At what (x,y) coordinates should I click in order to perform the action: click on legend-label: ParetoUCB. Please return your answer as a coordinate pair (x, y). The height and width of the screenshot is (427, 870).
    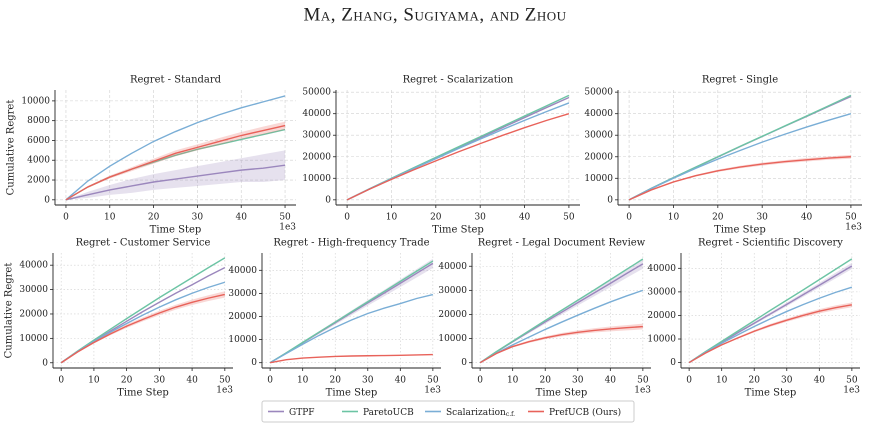
    Looking at the image, I should click on (388, 413).